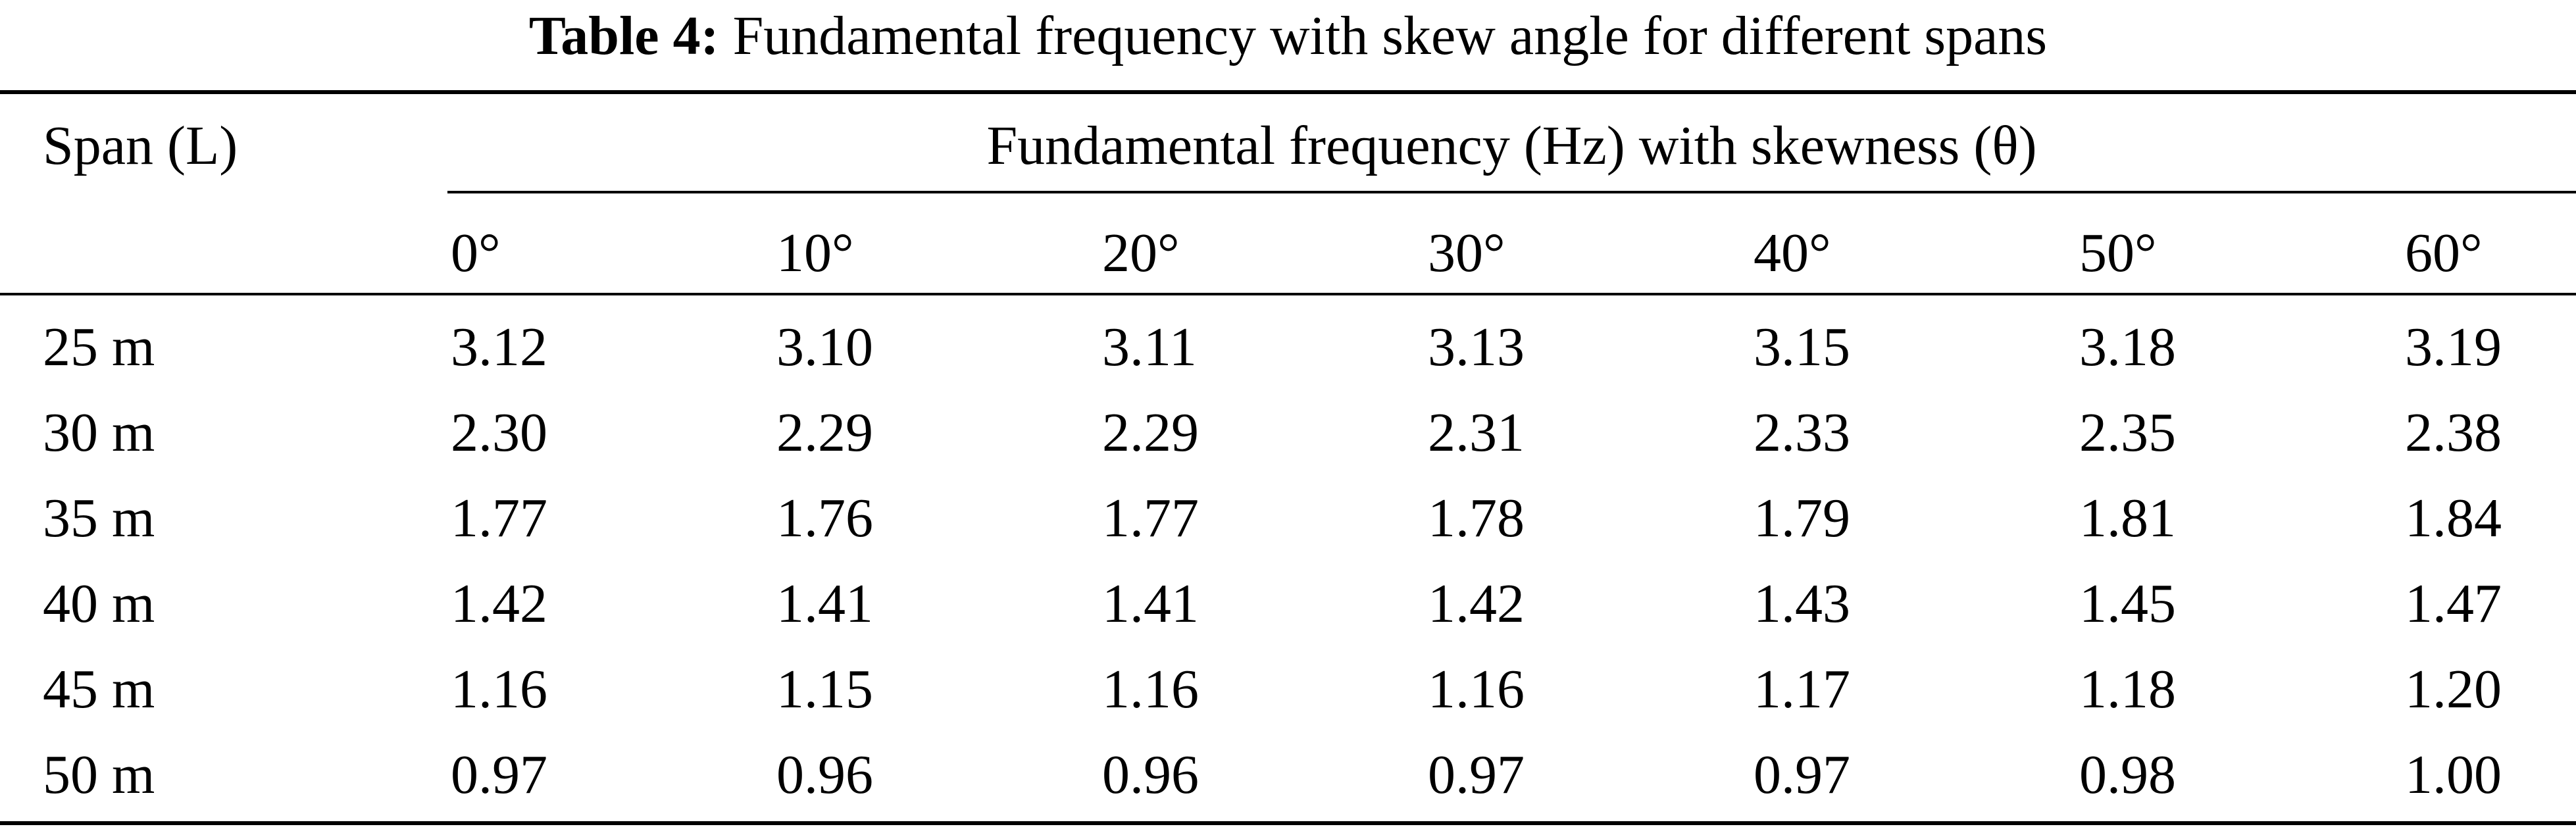 The width and height of the screenshot is (2576, 835). Describe the element at coordinates (1288, 92) in the screenshot. I see `top-rule` at that location.